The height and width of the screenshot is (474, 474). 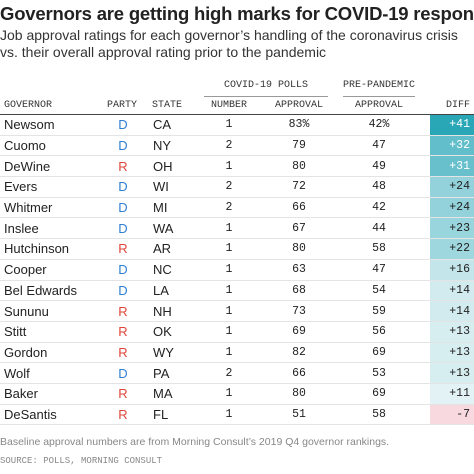 I want to click on state-code: OK, so click(x=162, y=332).